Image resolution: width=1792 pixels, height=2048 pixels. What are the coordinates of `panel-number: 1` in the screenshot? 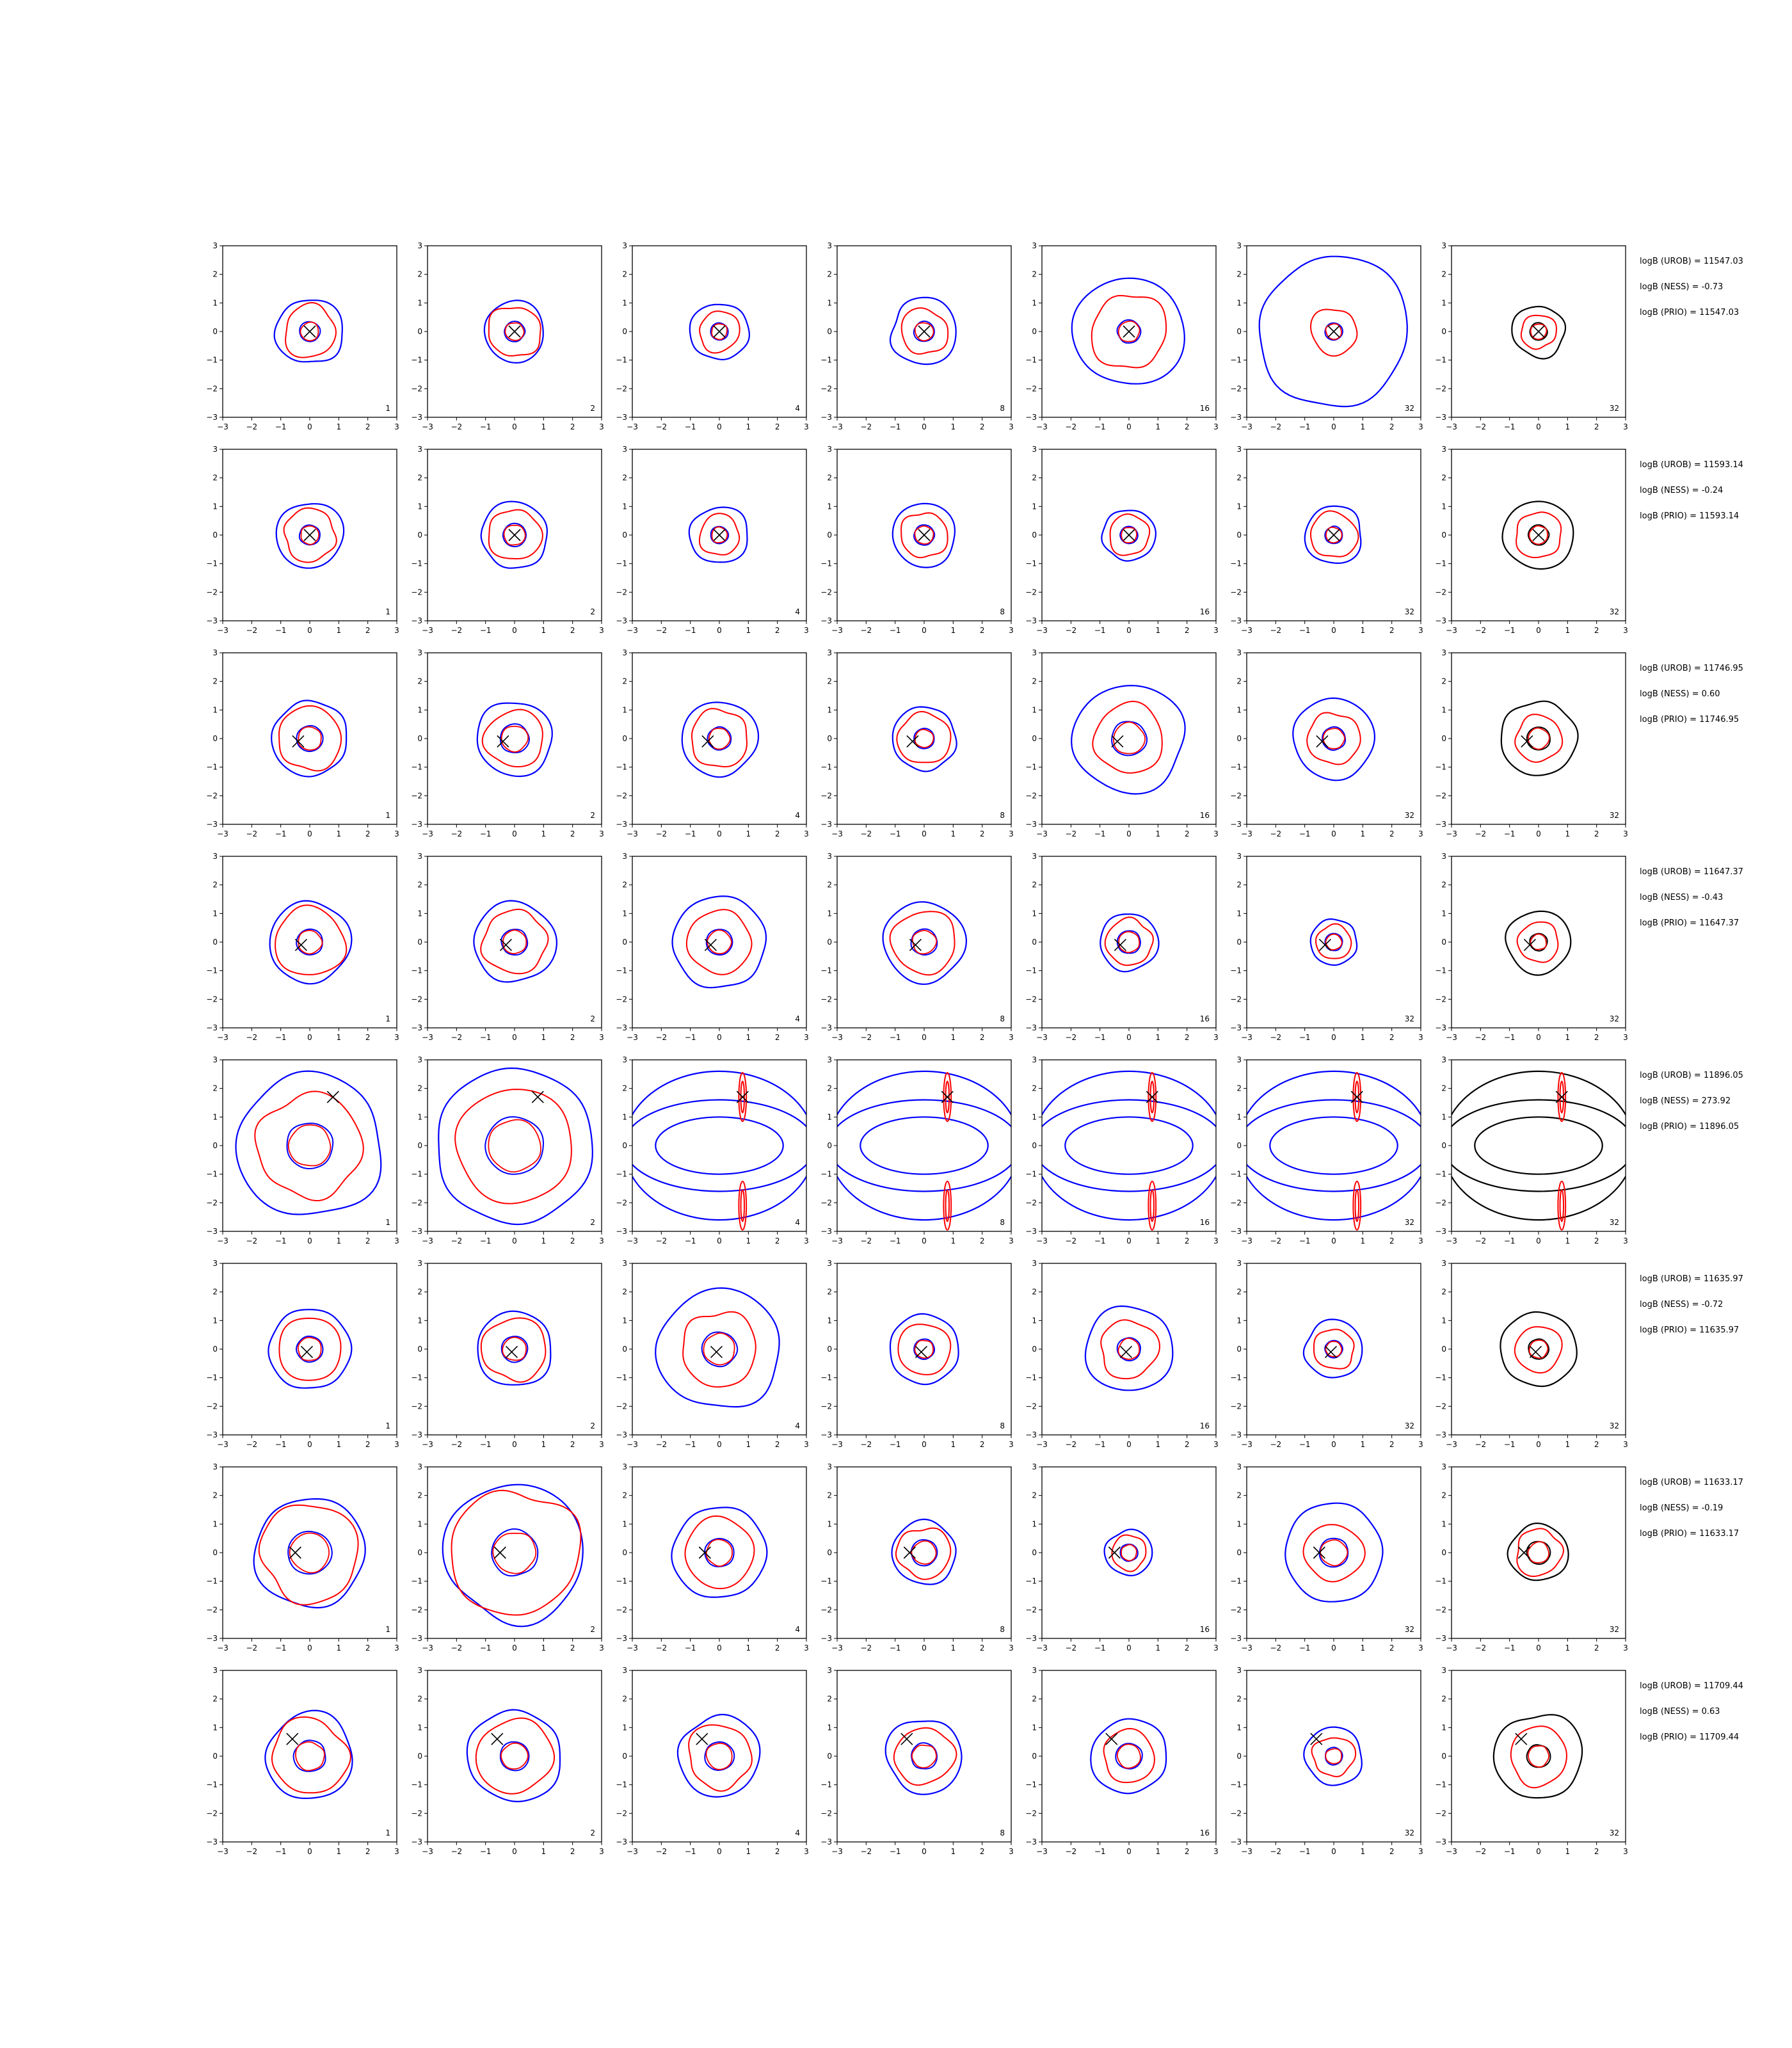 It's located at (387, 408).